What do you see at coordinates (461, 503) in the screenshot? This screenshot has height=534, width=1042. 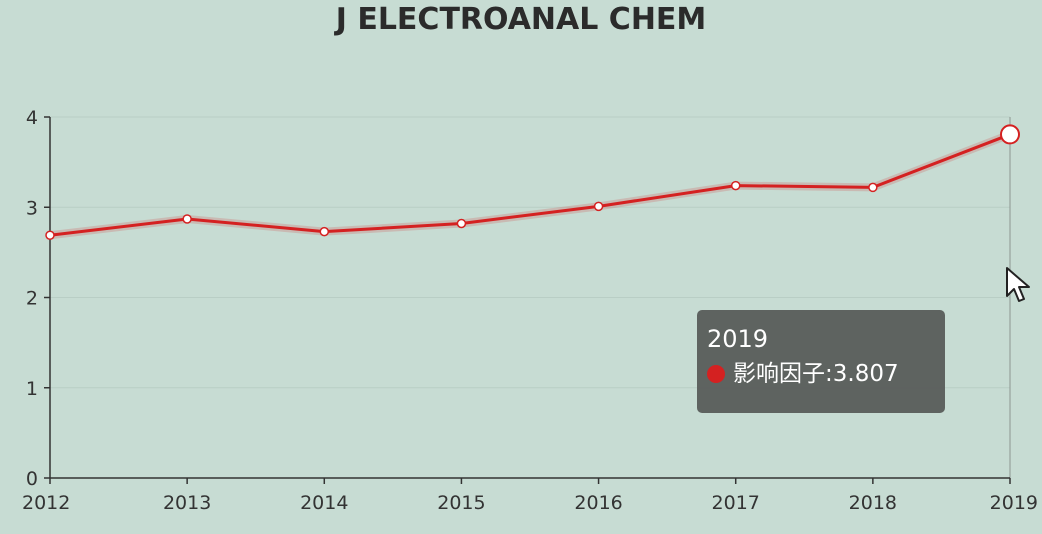 I see `x-tick-label: 2015` at bounding box center [461, 503].